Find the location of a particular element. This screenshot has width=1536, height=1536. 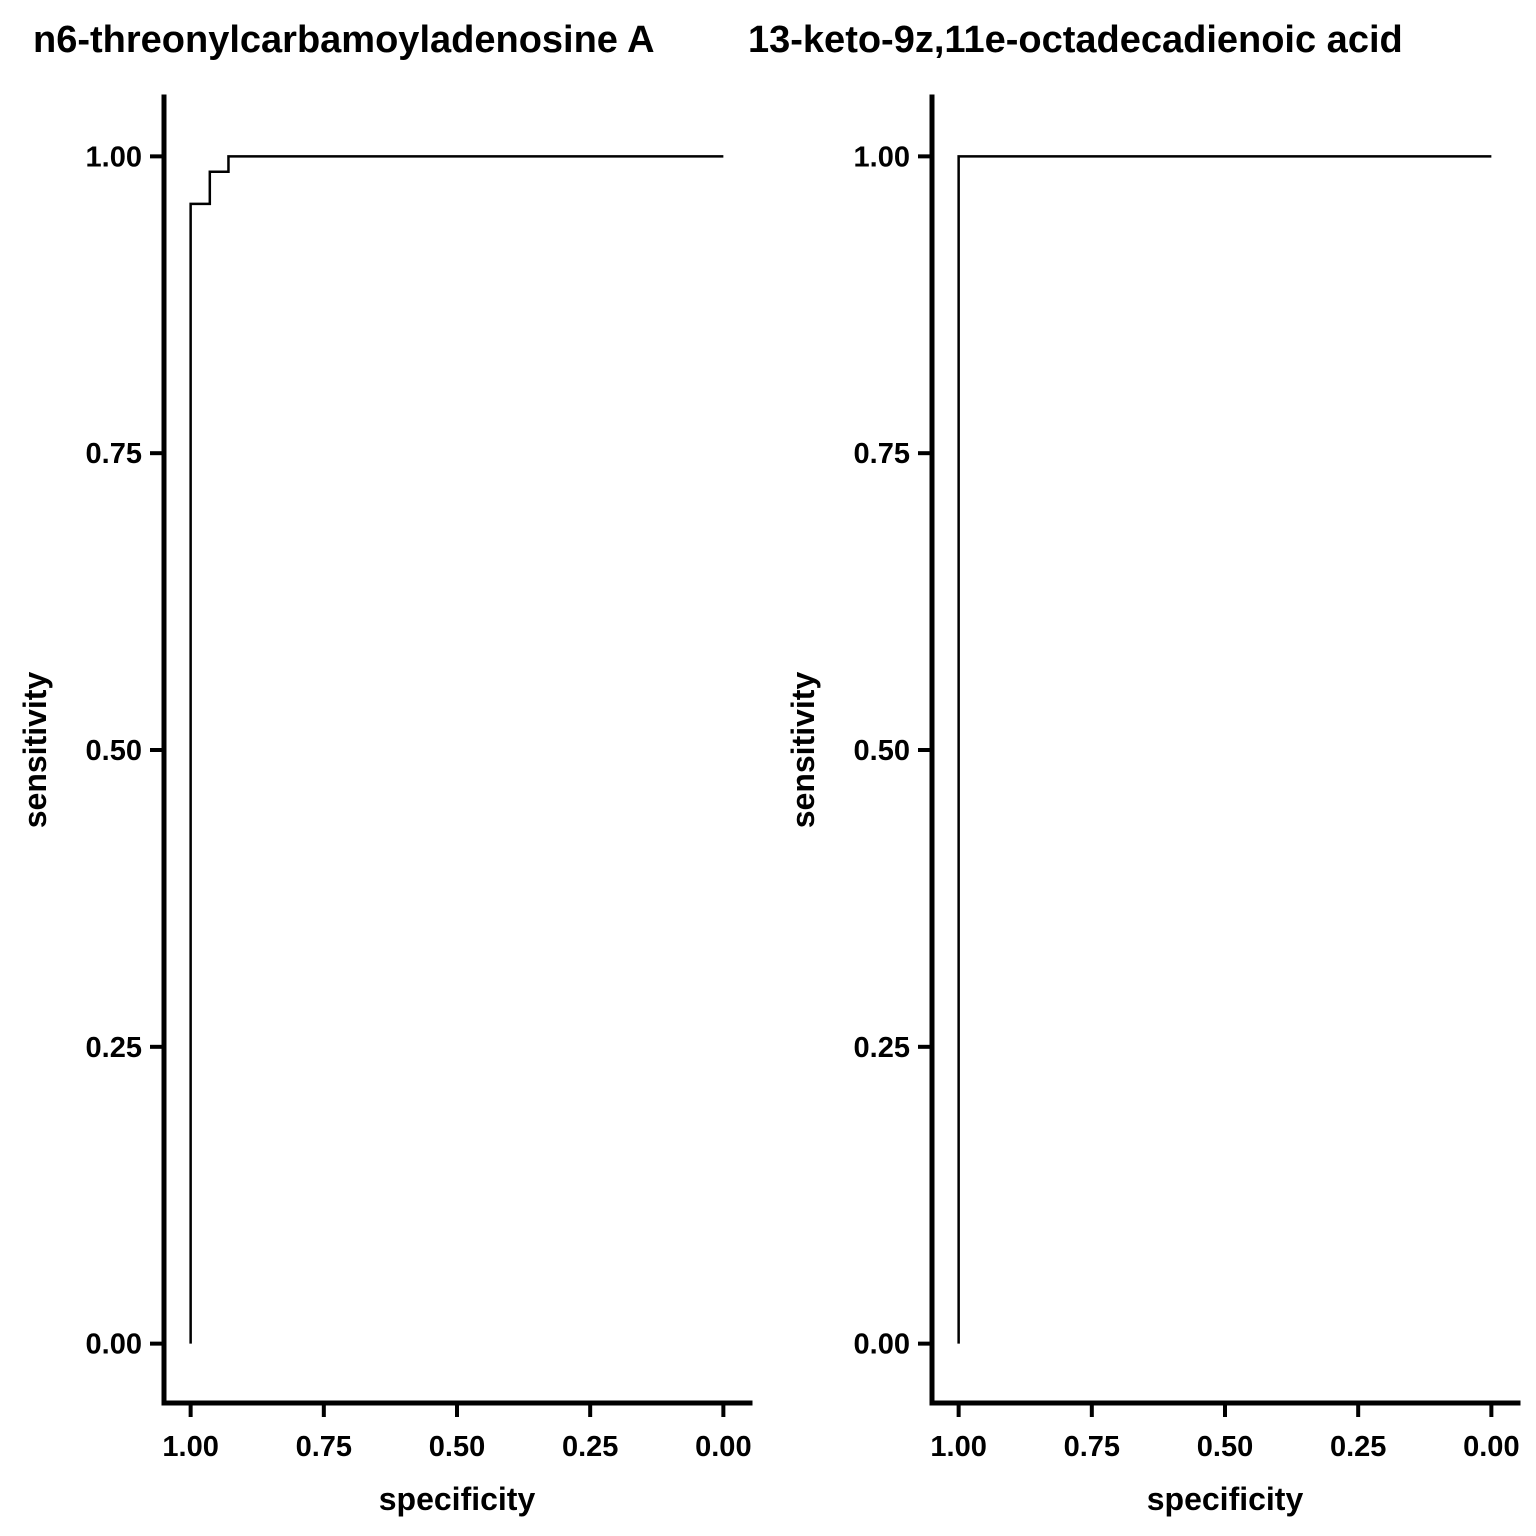

panel-1-x-ticks: 1.00 0.75 0.50 0.25 0.00 is located at coordinates (457, 1433).